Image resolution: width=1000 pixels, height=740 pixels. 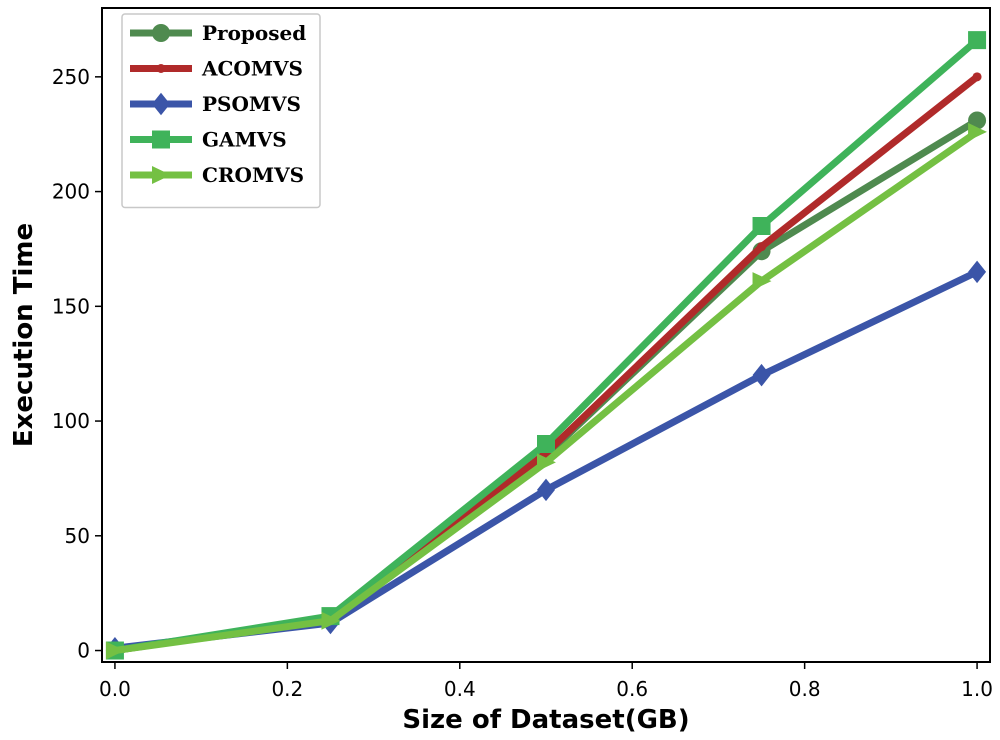 What do you see at coordinates (254, 33) in the screenshot?
I see `legend-label: Proposed` at bounding box center [254, 33].